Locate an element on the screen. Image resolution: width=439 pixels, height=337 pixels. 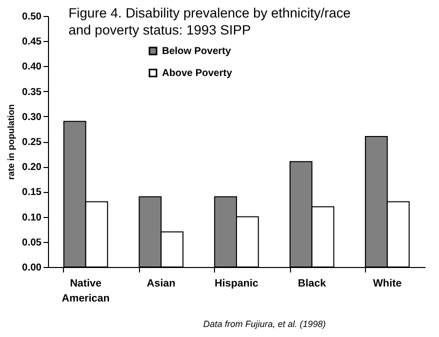
y-tick-label: 0.20 is located at coordinates (32, 168).